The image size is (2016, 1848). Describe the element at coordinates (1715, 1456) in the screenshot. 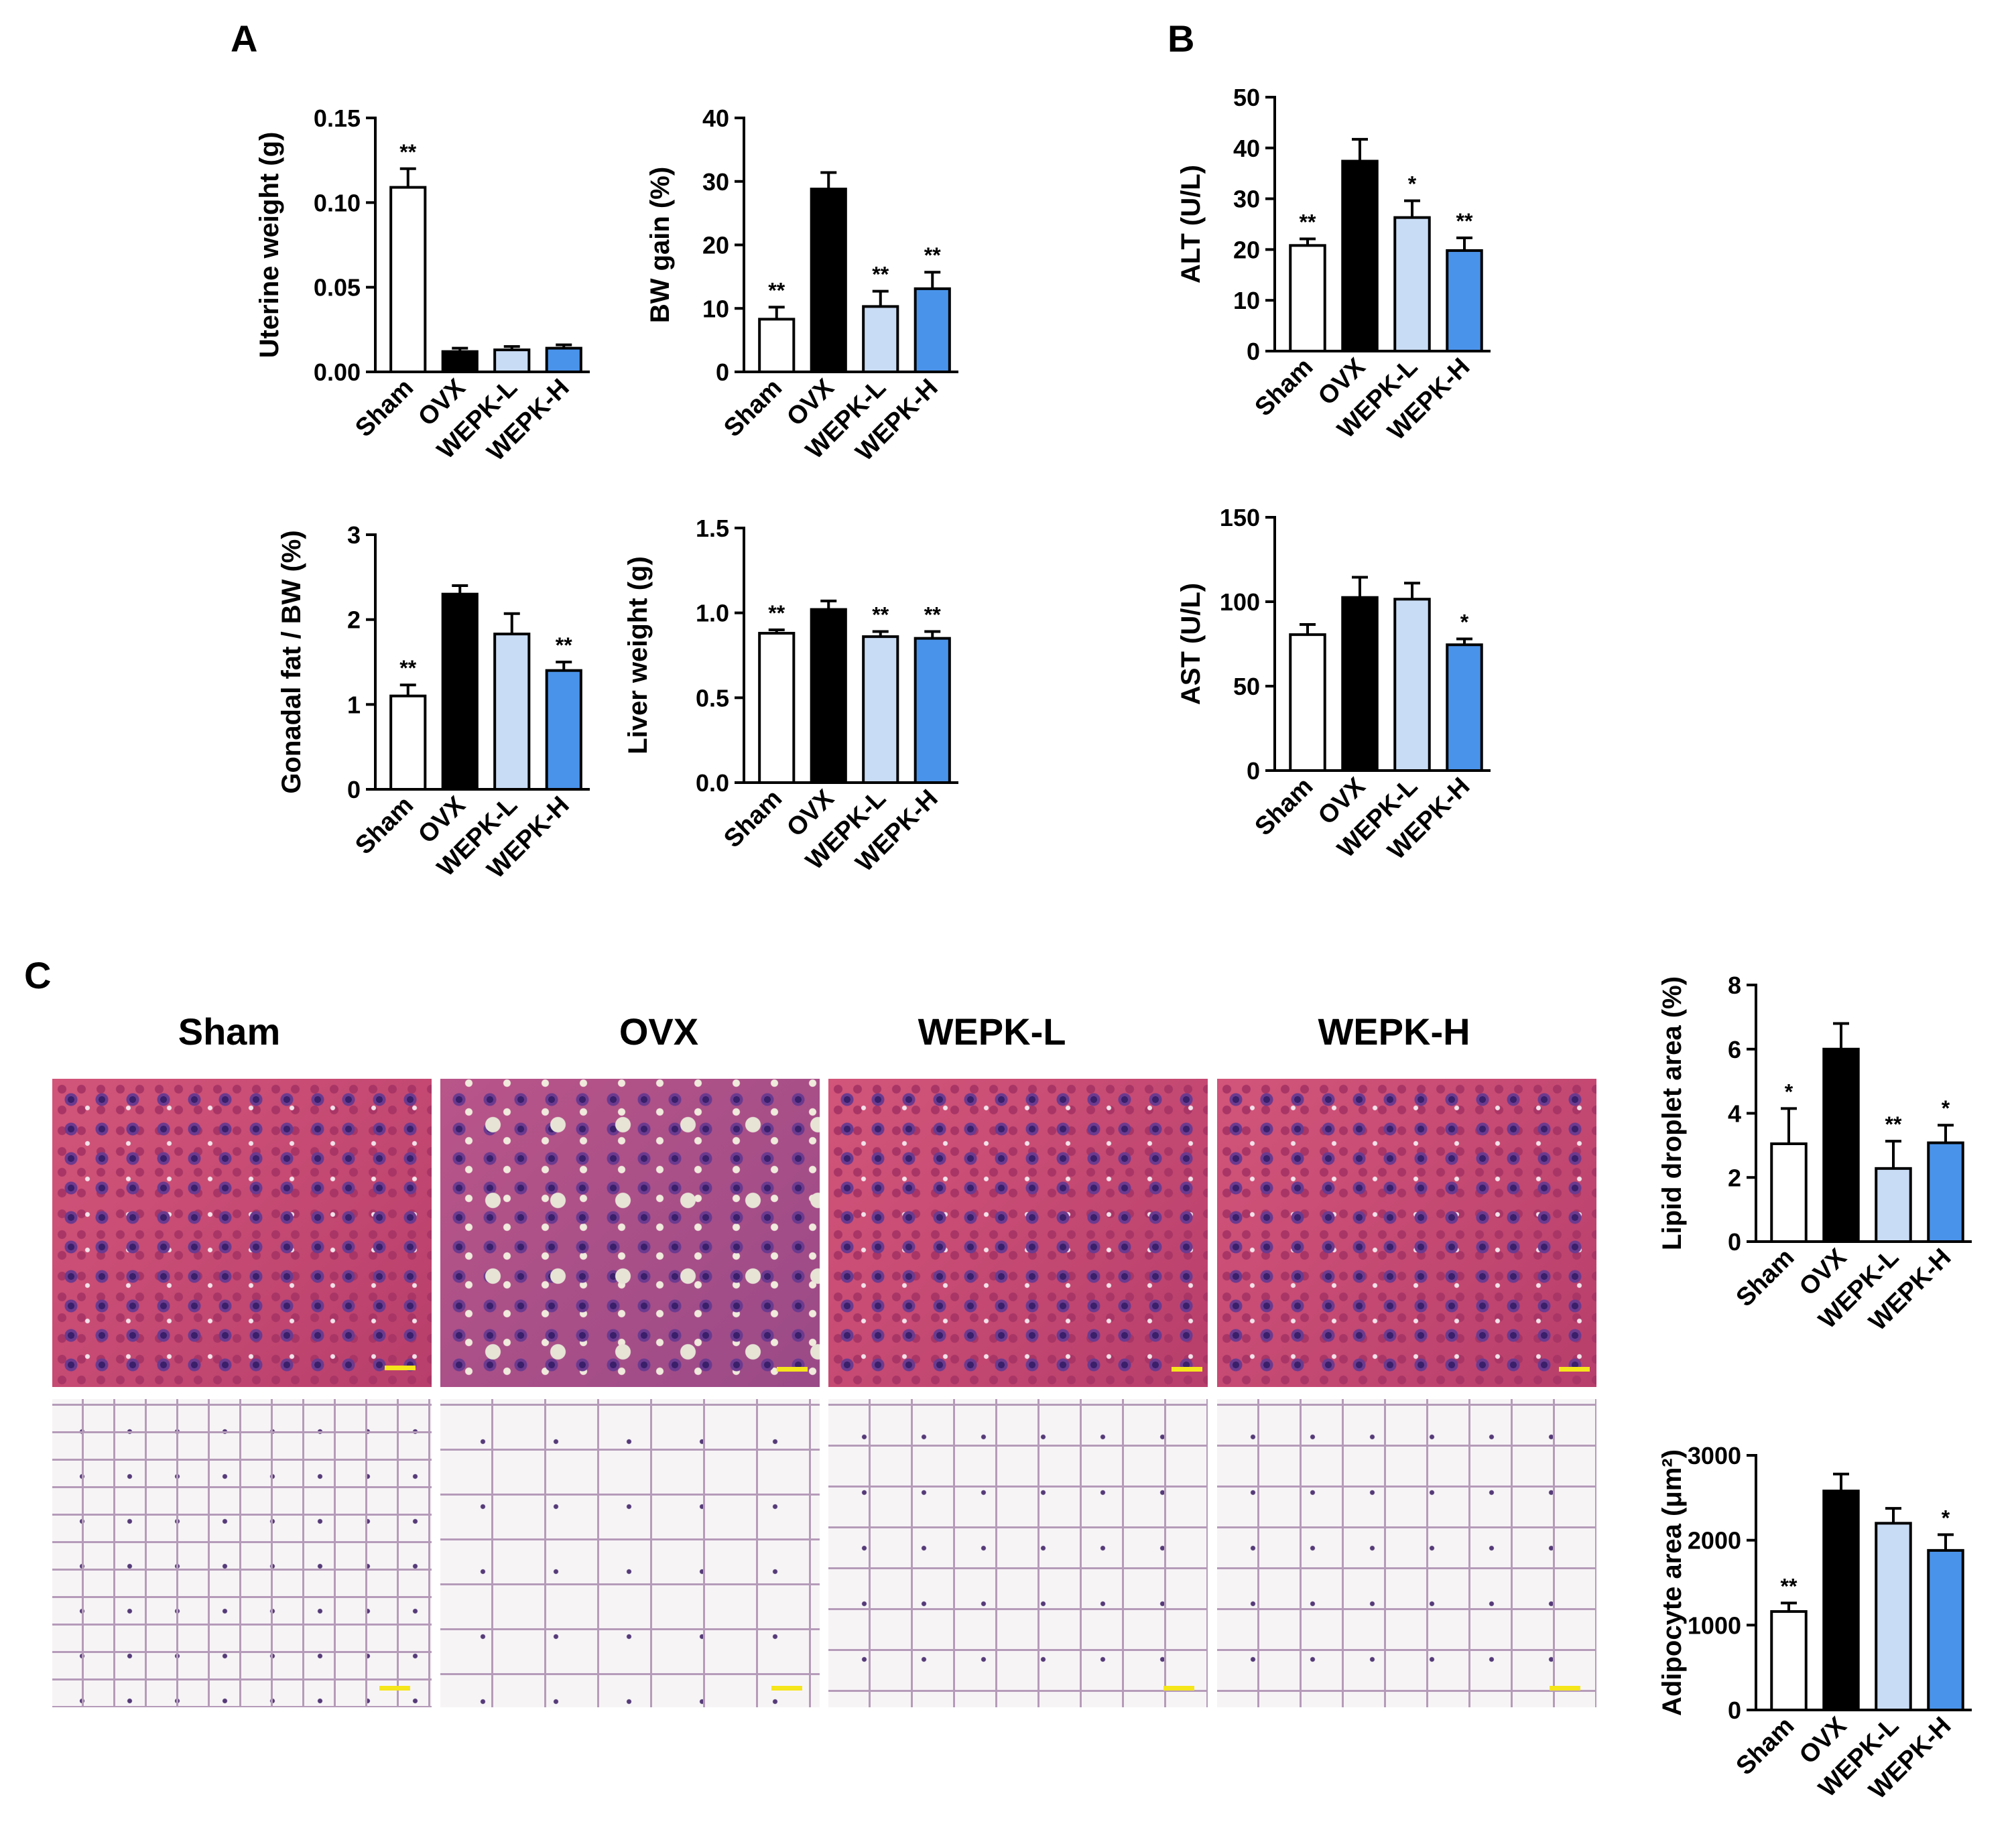

I see `y-tick-label: 3000` at that location.